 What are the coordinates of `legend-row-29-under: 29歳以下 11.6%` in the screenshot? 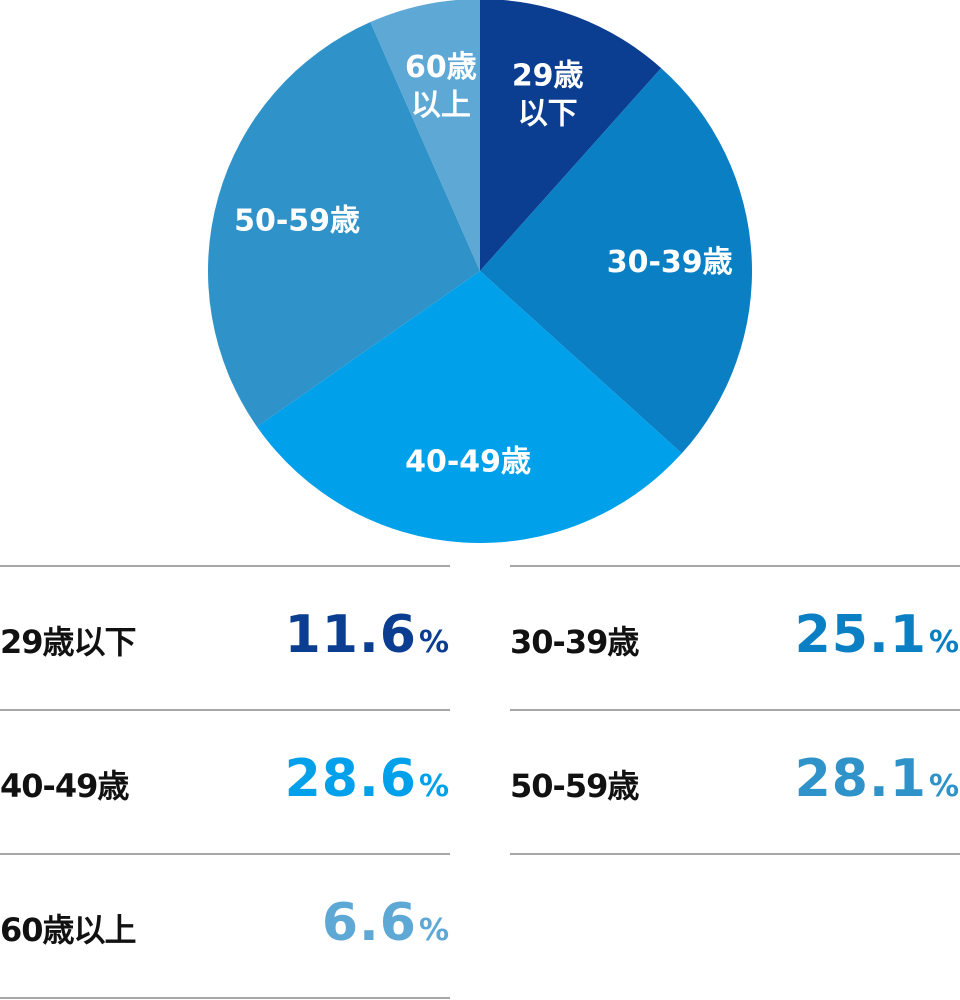 It's located at (225, 637).